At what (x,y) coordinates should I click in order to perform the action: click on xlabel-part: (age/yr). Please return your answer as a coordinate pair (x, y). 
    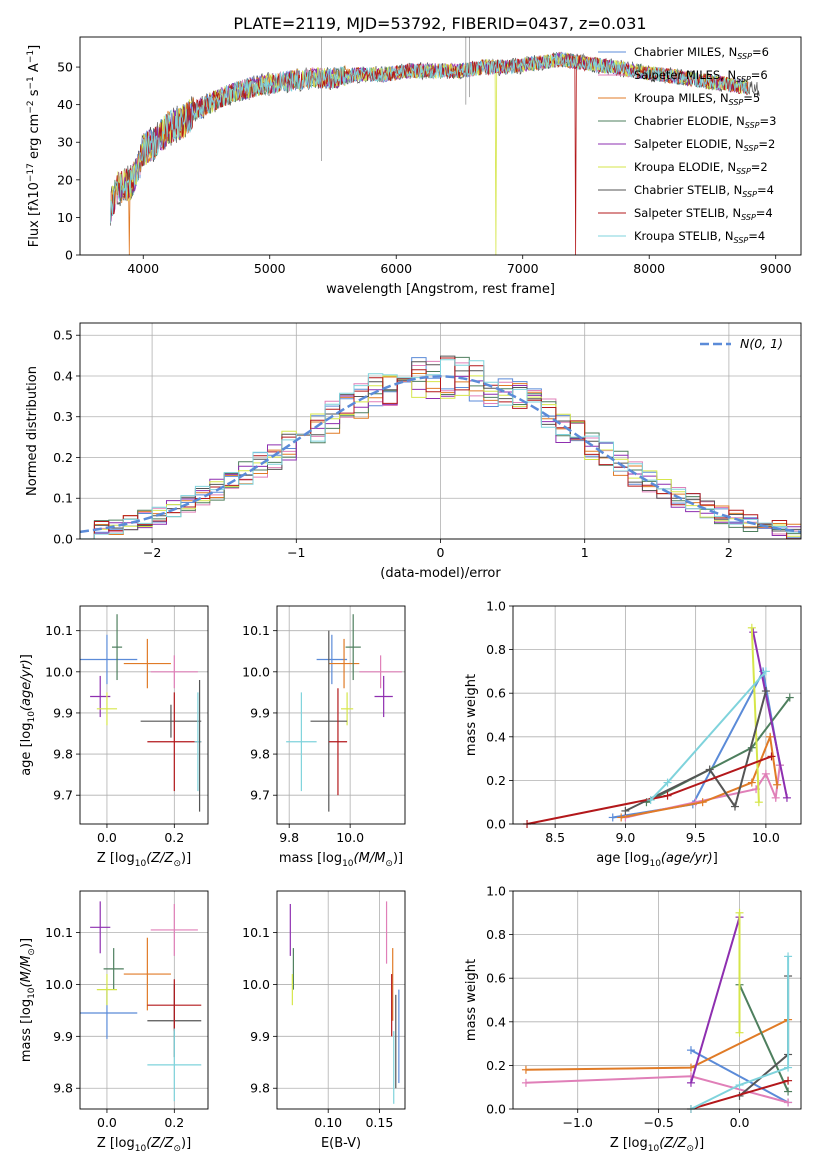
    Looking at the image, I should click on (687, 858).